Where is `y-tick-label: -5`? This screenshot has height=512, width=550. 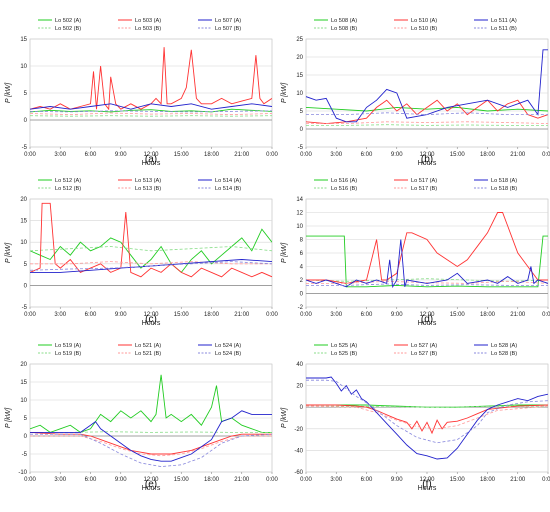 y-tick-label: -5 is located at coordinates (25, 455).